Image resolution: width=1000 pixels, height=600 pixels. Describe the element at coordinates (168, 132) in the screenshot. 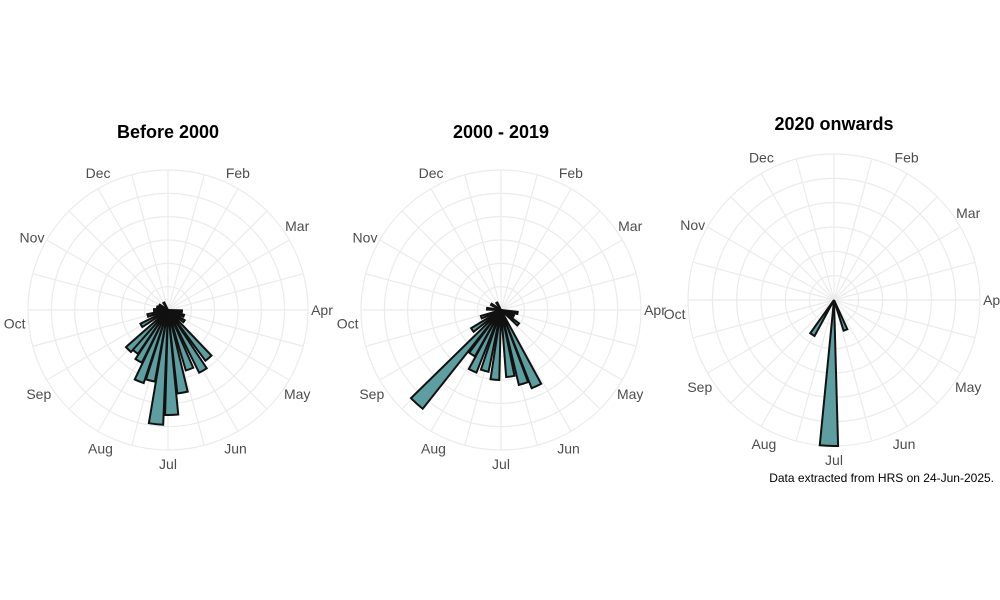

I see `panel-title-before-2000: Before 2000` at that location.